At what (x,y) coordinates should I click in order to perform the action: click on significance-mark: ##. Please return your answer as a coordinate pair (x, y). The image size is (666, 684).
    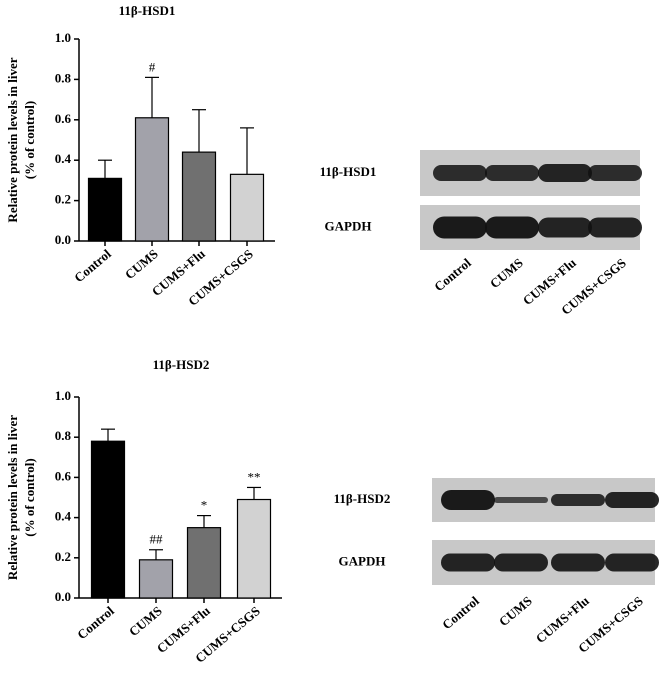
    Looking at the image, I should click on (157, 539).